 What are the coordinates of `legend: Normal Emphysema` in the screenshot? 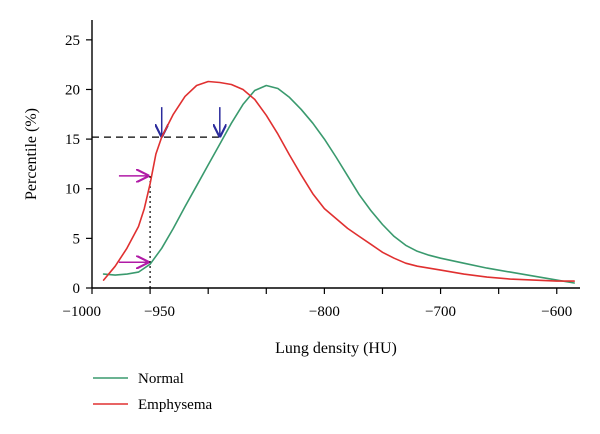 It's located at (152, 392).